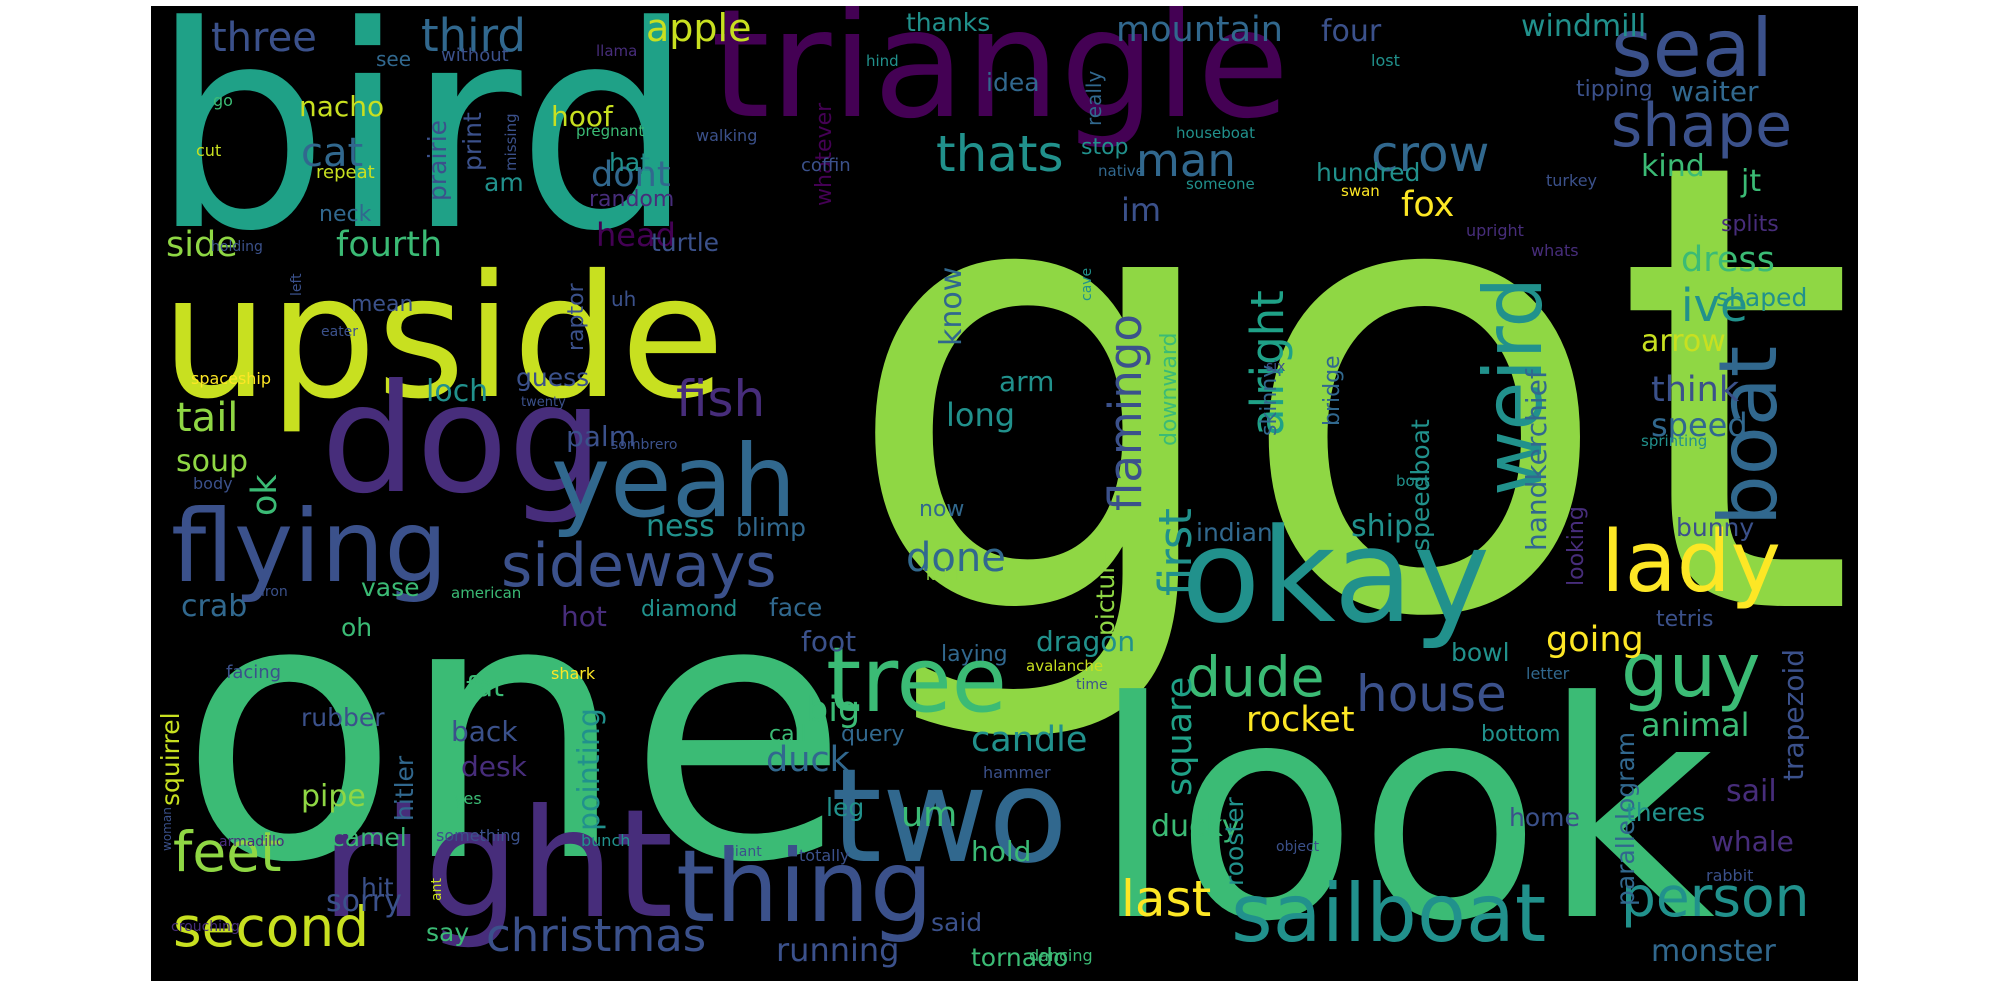 Image resolution: width=2000 pixels, height=1000 pixels. What do you see at coordinates (1166, 899) in the screenshot?
I see `word-last: last` at bounding box center [1166, 899].